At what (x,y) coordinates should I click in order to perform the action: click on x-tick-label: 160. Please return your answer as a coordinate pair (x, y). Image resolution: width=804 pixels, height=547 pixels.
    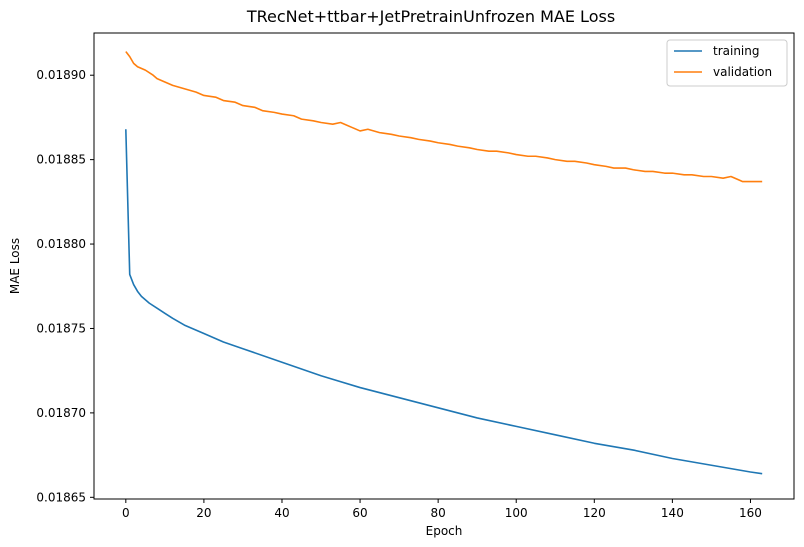
    Looking at the image, I should click on (750, 513).